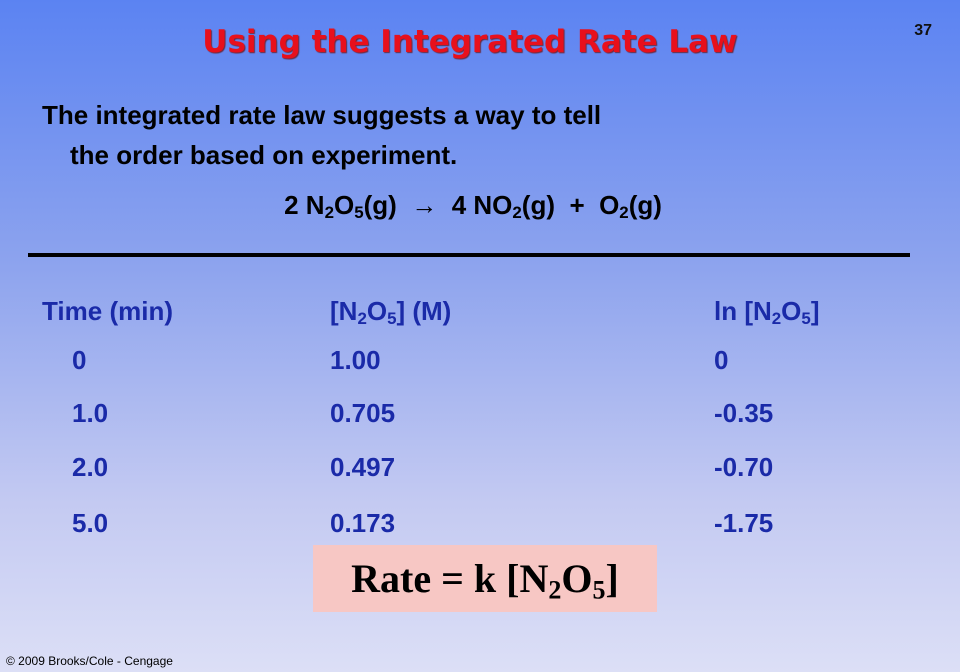 Image resolution: width=960 pixels, height=672 pixels. I want to click on table-cell: -0.70, so click(744, 467).